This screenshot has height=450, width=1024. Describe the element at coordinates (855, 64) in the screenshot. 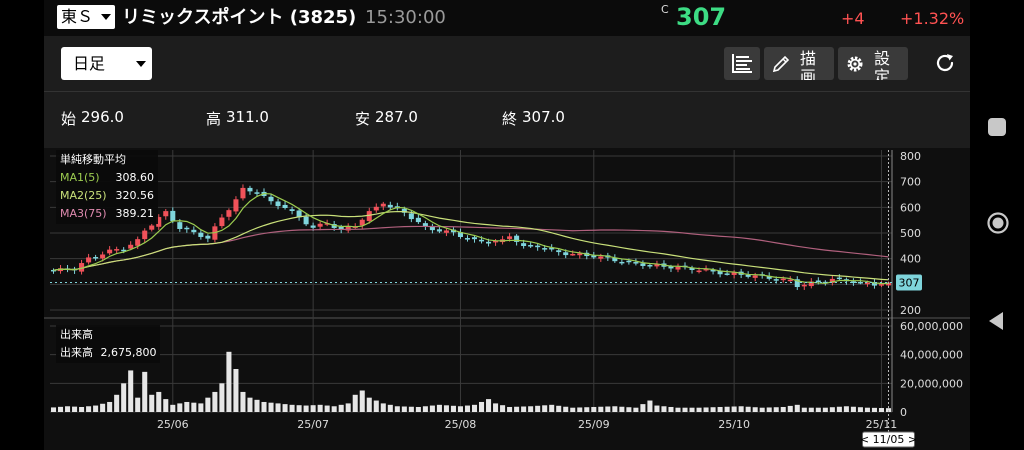

I see `gear-icon` at that location.